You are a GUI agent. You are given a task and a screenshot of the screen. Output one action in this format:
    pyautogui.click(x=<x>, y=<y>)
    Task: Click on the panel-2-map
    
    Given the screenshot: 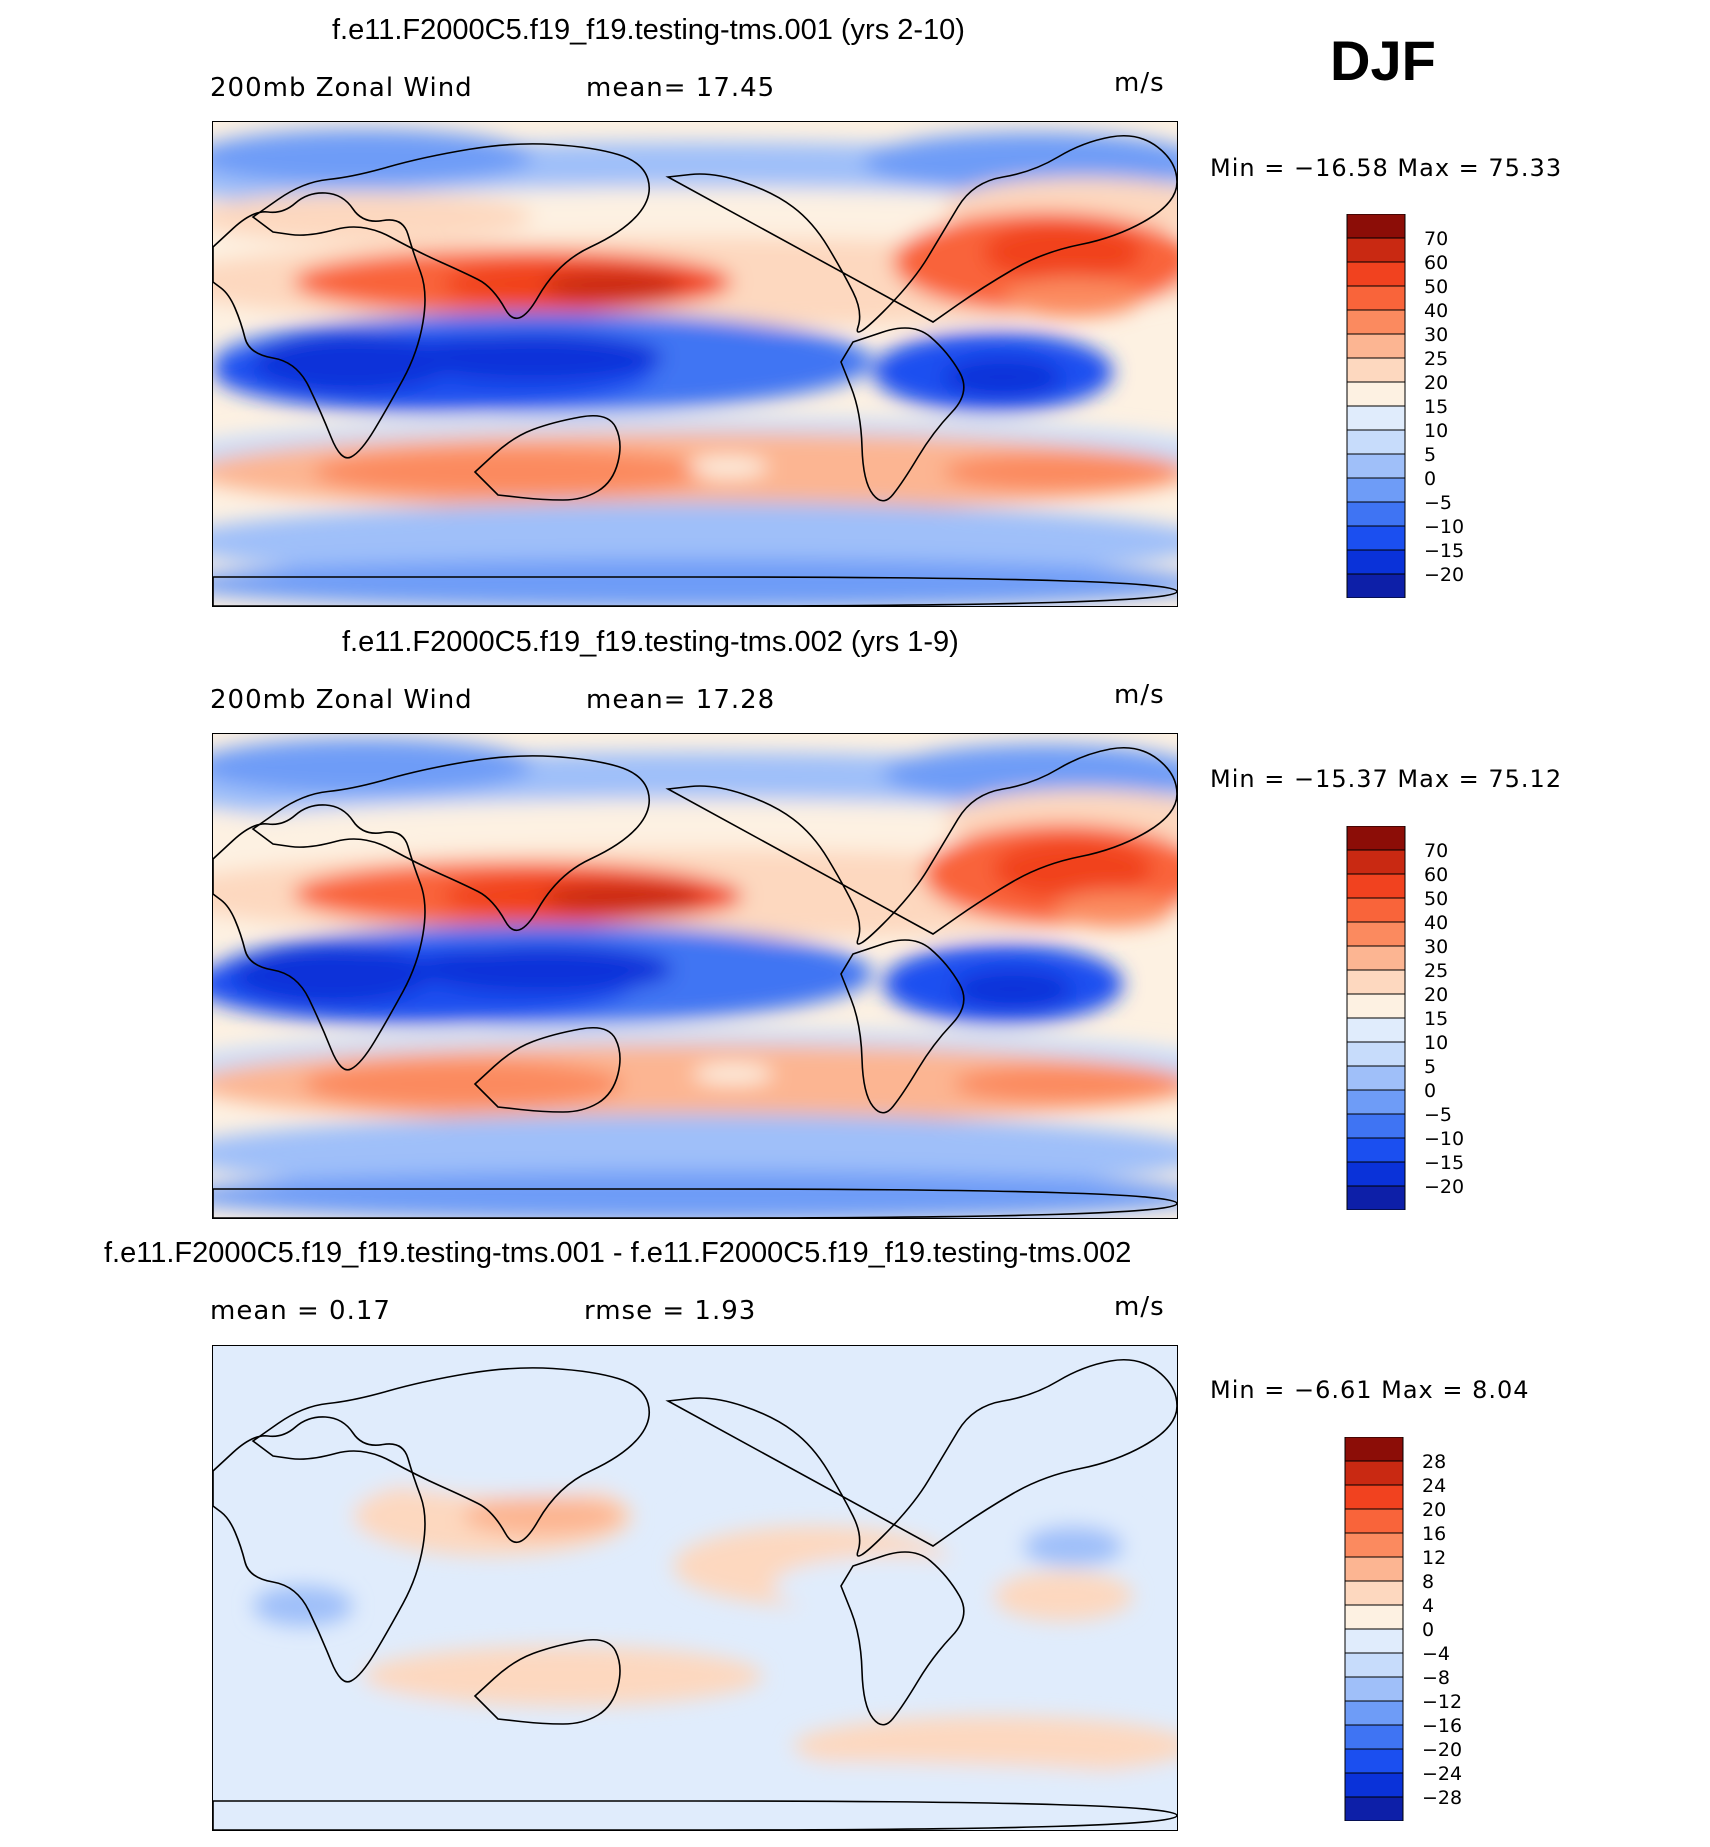 What is the action you would take?
    pyautogui.click(x=695, y=976)
    